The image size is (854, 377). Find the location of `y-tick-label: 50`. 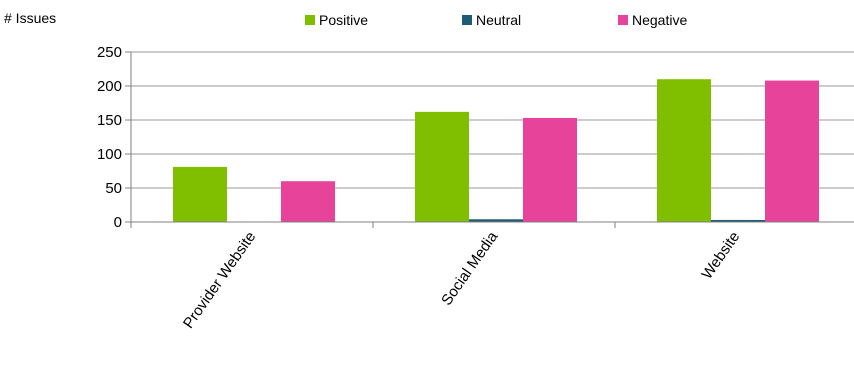

y-tick-label: 50 is located at coordinates (113, 188).